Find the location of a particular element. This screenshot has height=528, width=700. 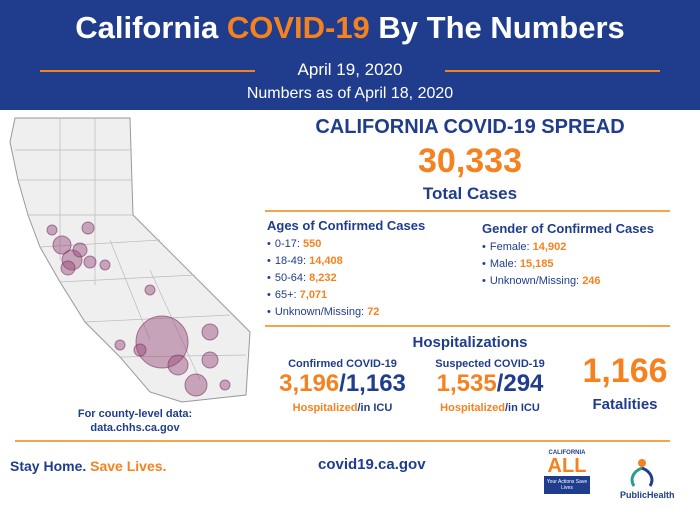

item-label: 18-49: is located at coordinates (290, 261).